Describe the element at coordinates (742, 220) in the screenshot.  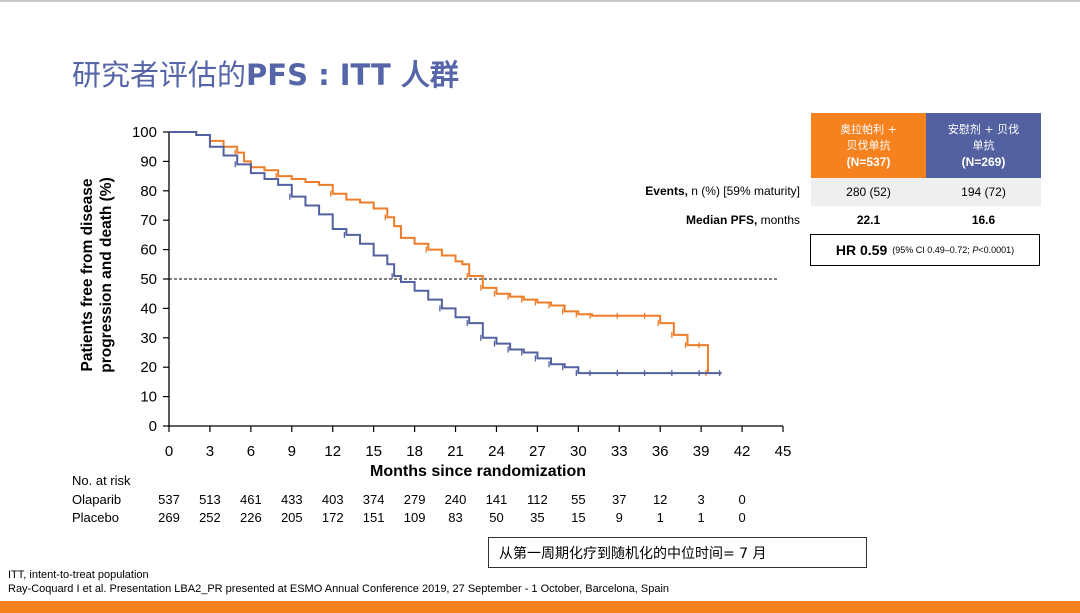
I see `median-pfs-label: Median PFS, months` at that location.